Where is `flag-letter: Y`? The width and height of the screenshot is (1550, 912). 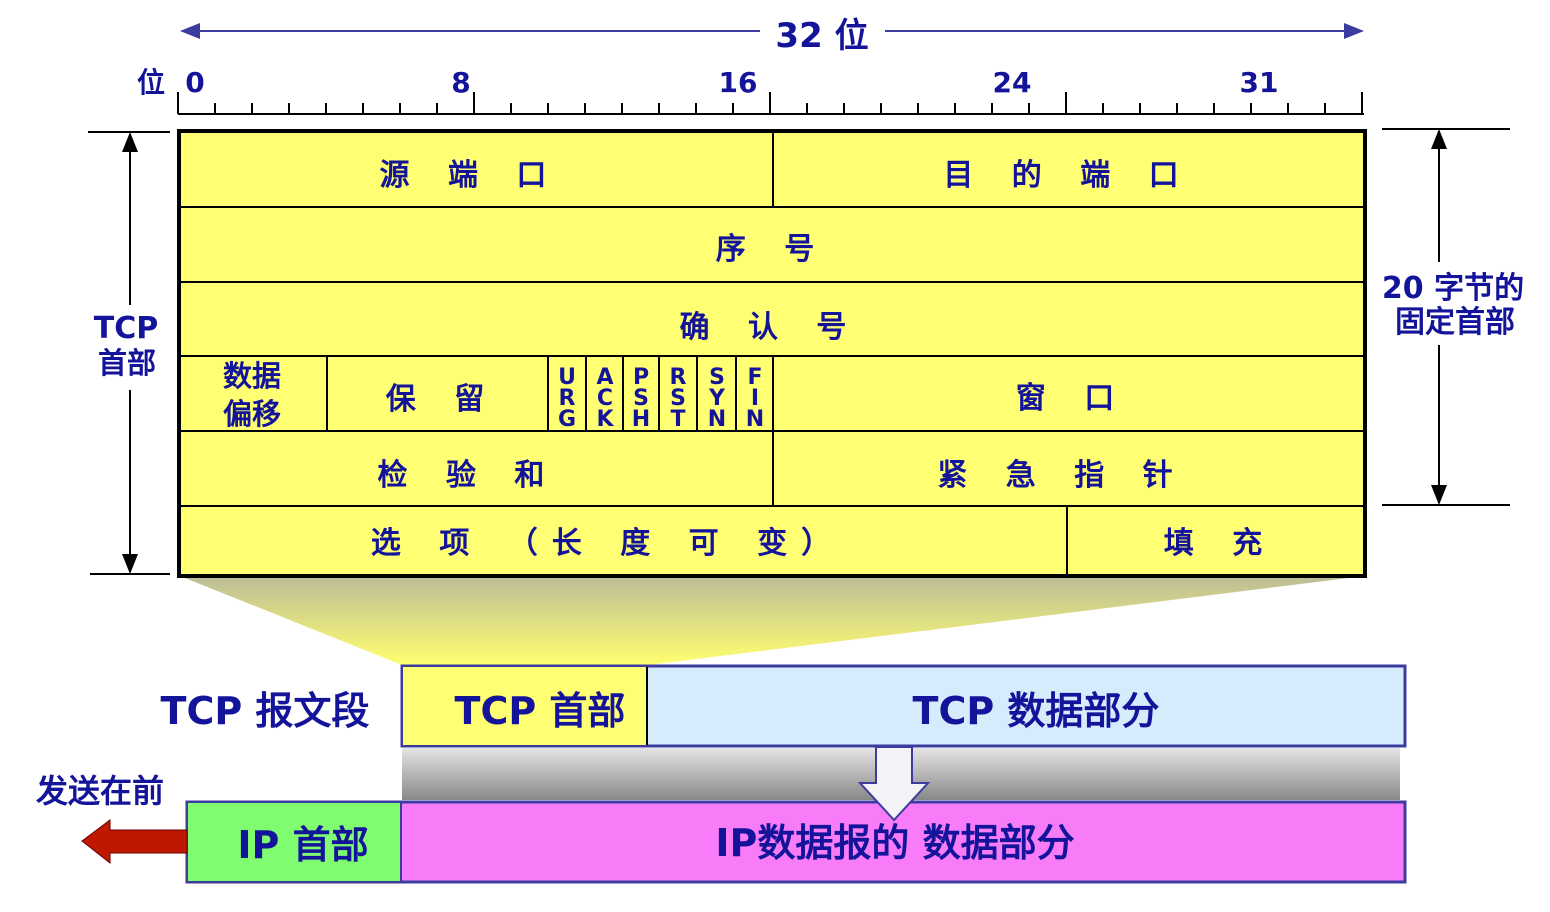
flag-letter: Y is located at coordinates (717, 398).